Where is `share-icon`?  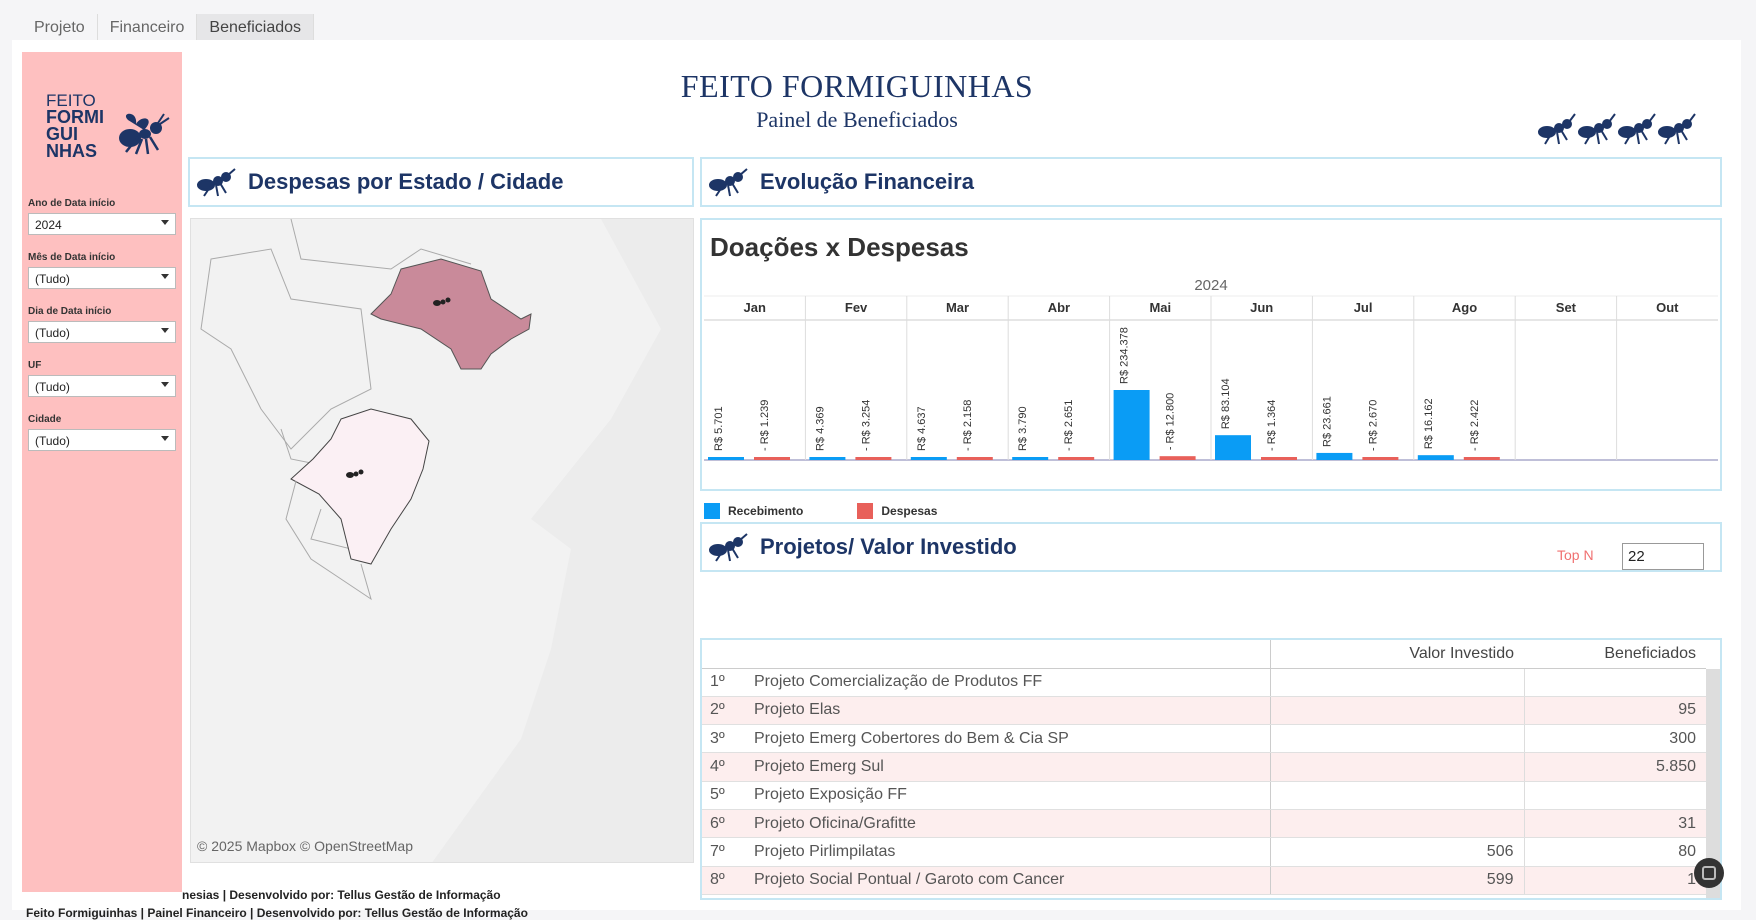
share-icon is located at coordinates (1709, 873).